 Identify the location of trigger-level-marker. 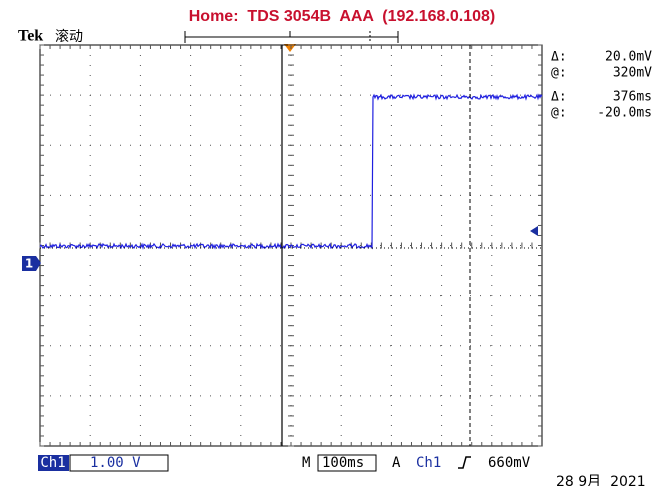
(534, 231).